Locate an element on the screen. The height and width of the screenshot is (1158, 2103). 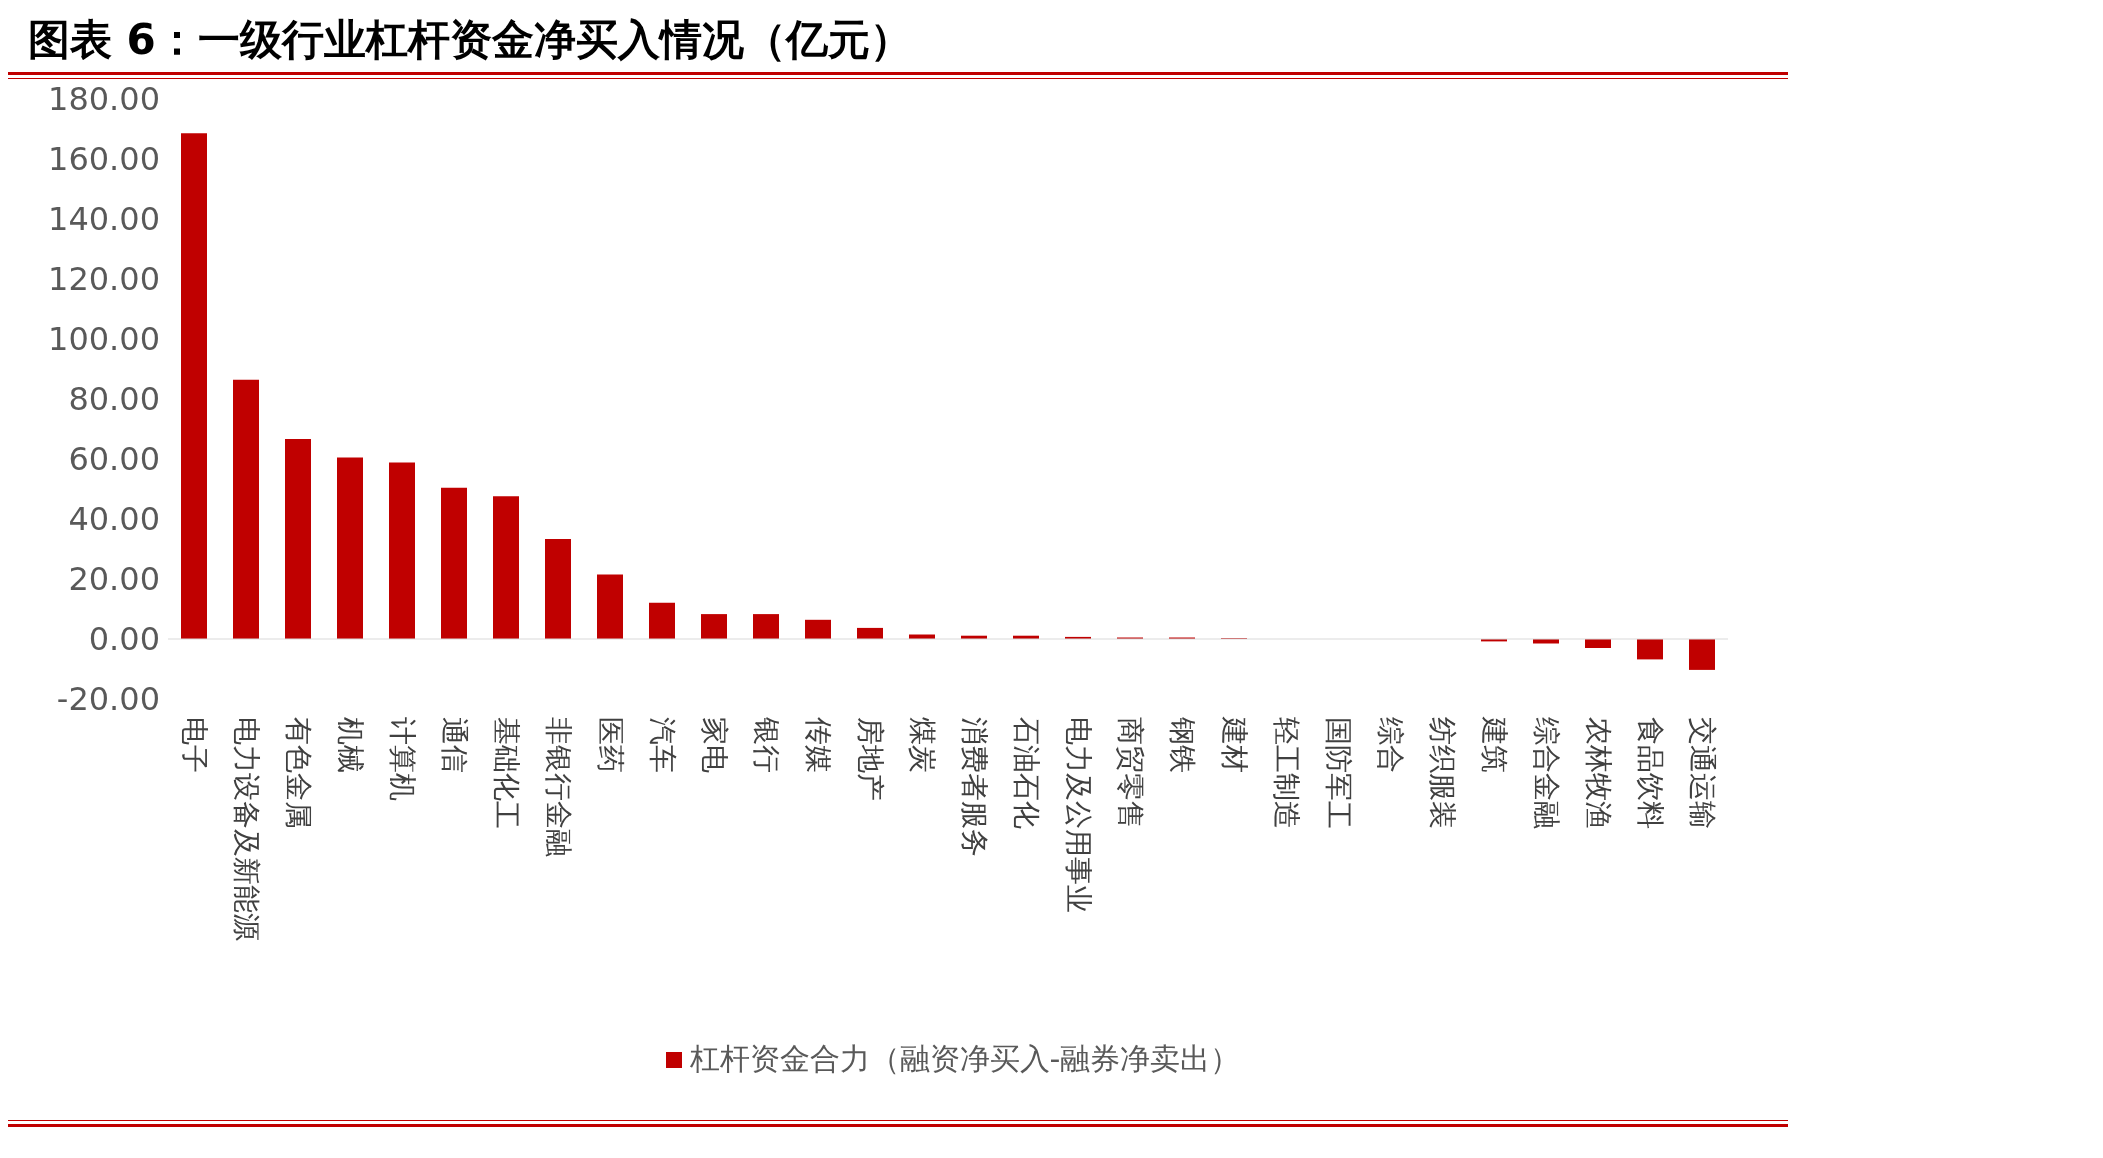
x-tick-label: 医药 is located at coordinates (610, 745).